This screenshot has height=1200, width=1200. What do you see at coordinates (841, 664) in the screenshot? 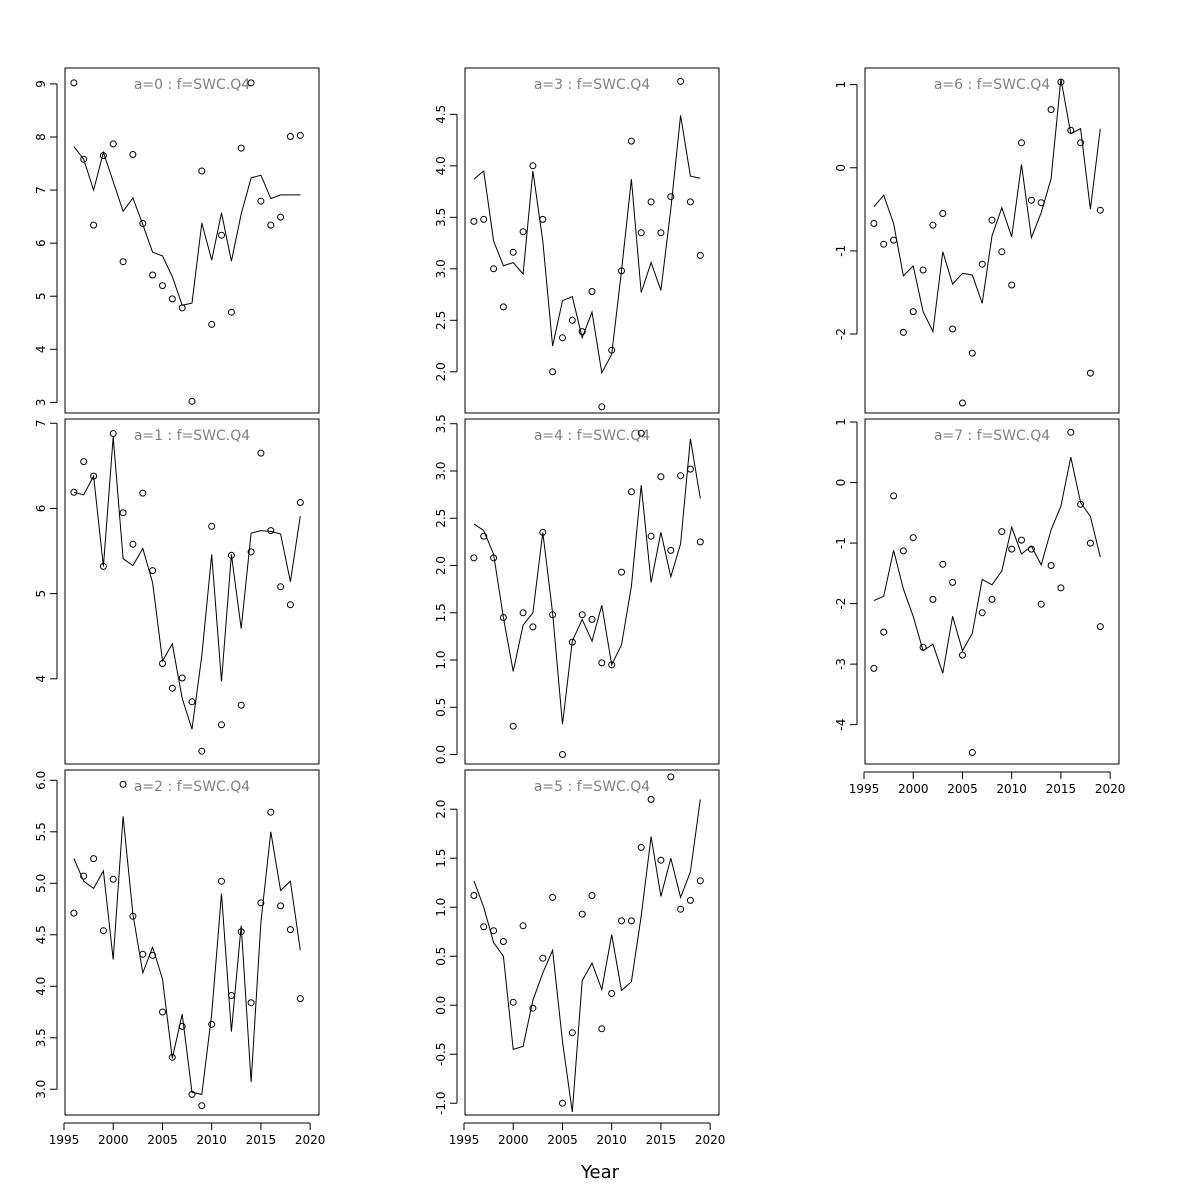
I see `y-tick-label: -3` at bounding box center [841, 664].